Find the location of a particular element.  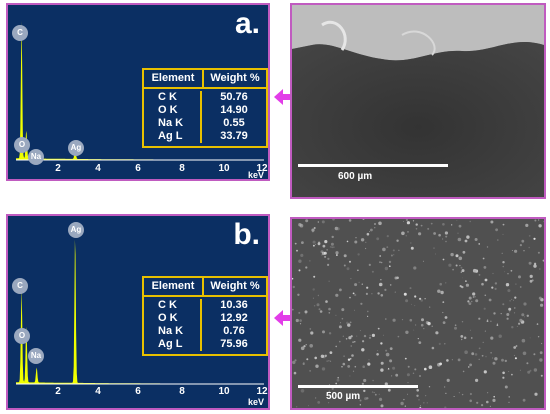

table-cell-weight: 14.90 is located at coordinates (234, 110).